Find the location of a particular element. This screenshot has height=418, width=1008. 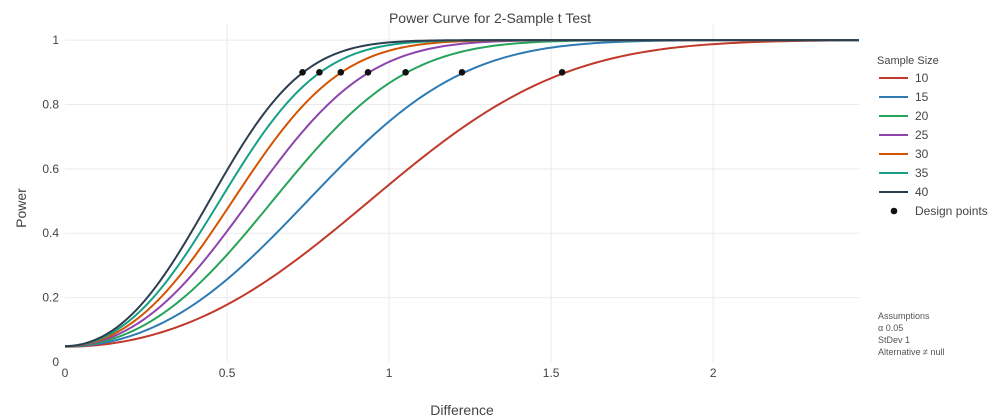

legend-label: 30 is located at coordinates (922, 154).